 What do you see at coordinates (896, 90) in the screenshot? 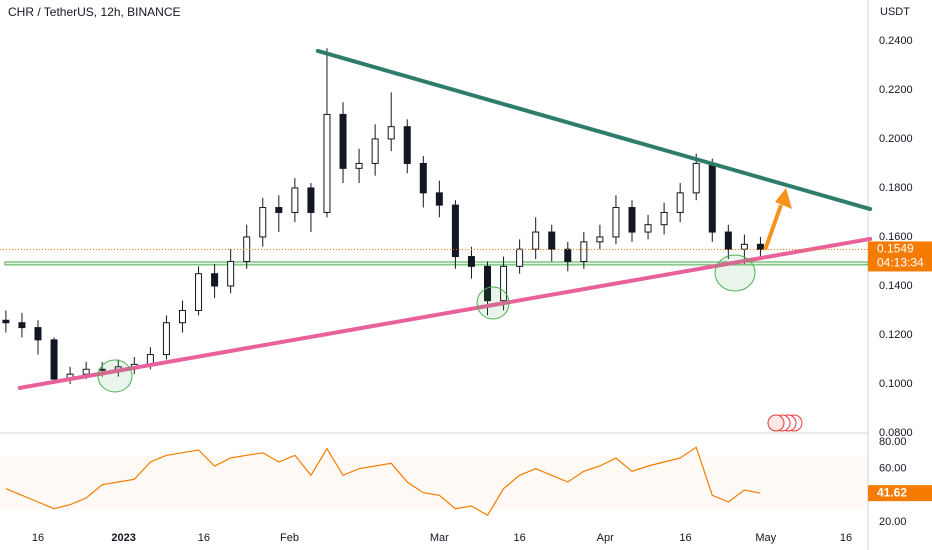
I see `y-tick-label: 0.2200` at bounding box center [896, 90].